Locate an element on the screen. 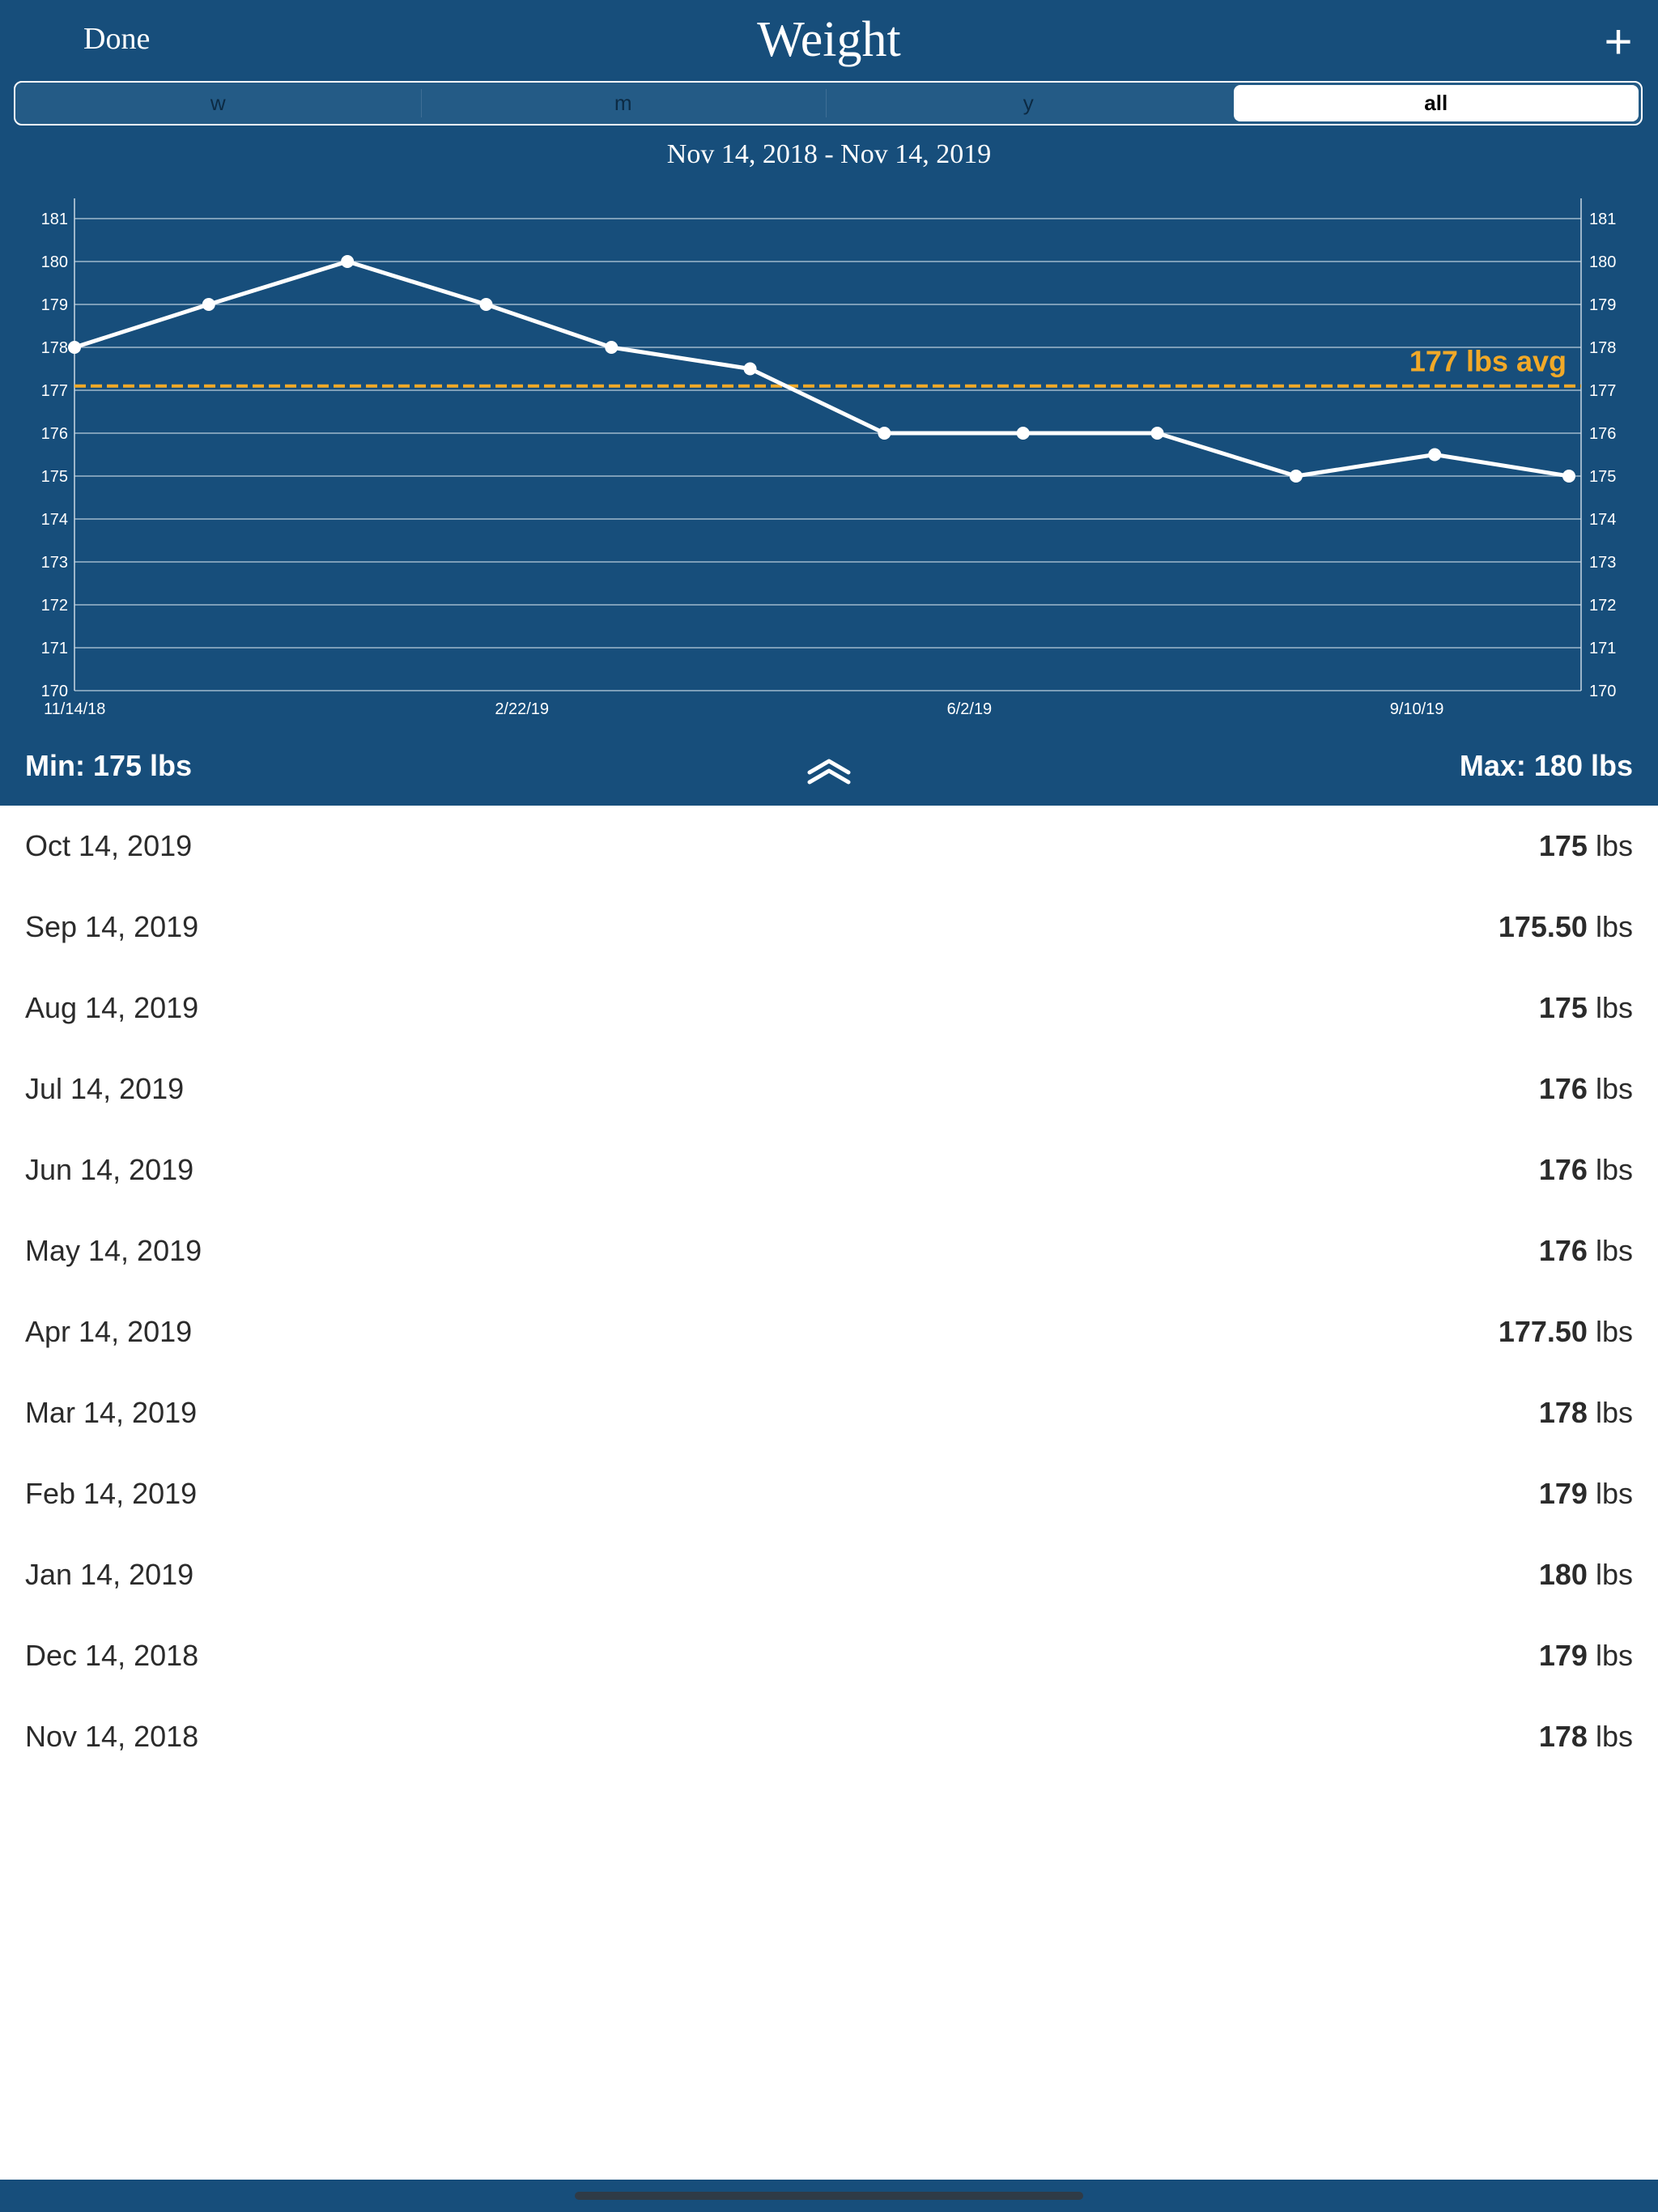 The image size is (1658, 2212). list-item: Sep 14, 2019 175.50 lbs is located at coordinates (829, 927).